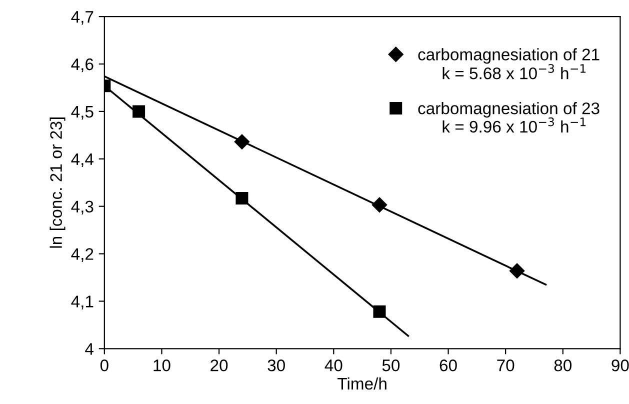 Image resolution: width=629 pixels, height=404 pixels. What do you see at coordinates (514, 72) in the screenshot?
I see `annotation: k = 5.68 x 10$^{−3}$ h$^{−1}$` at bounding box center [514, 72].